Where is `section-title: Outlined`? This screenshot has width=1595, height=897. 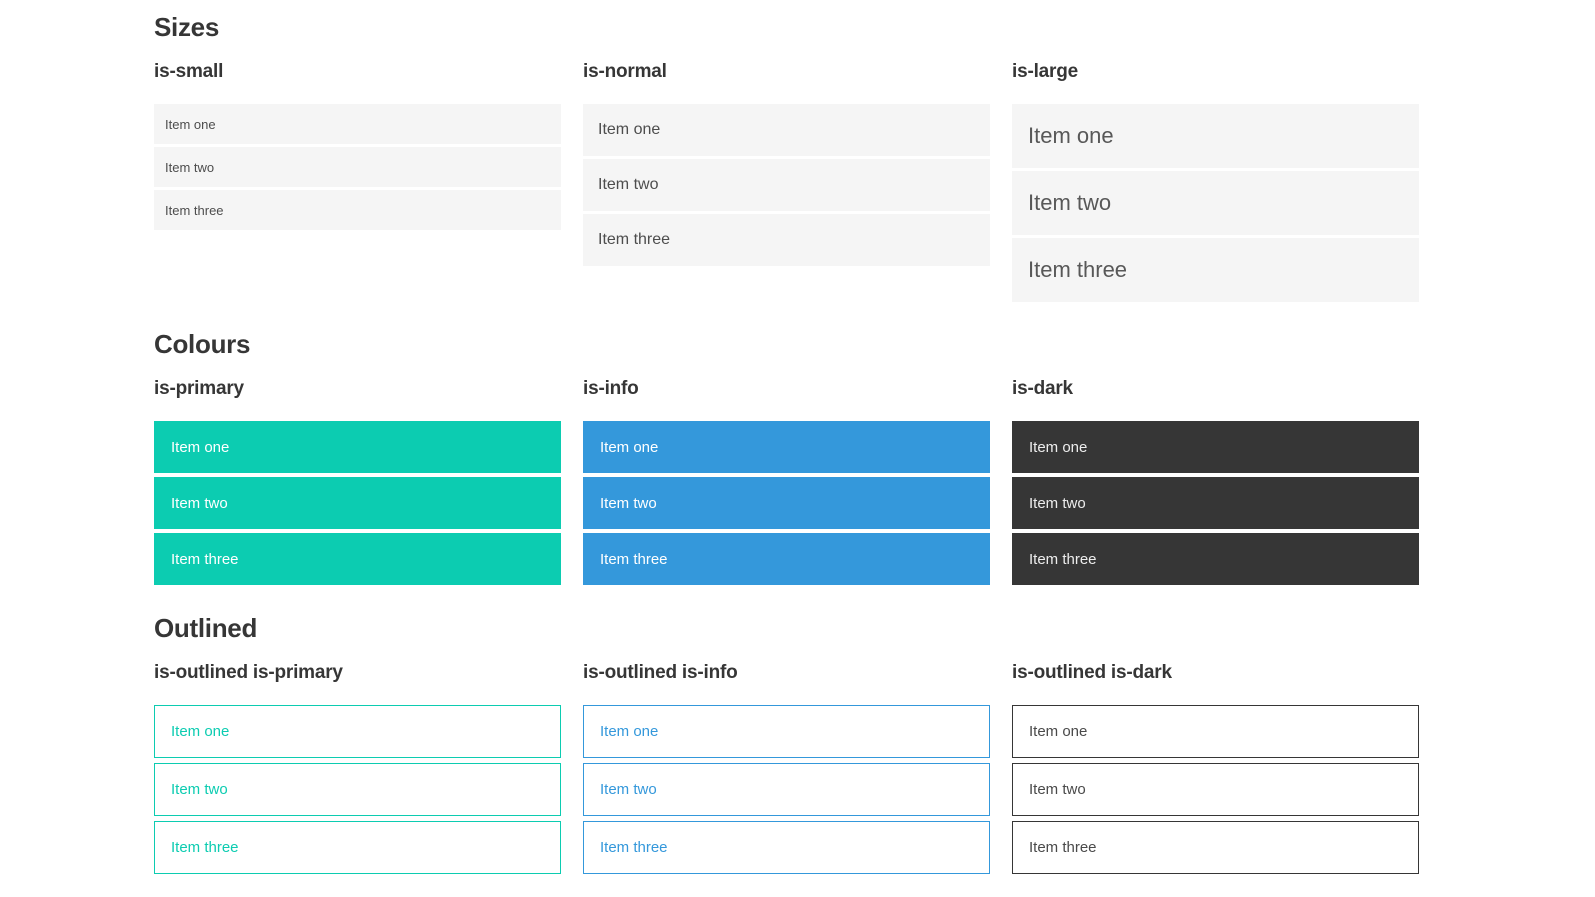 section-title: Outlined is located at coordinates (206, 628).